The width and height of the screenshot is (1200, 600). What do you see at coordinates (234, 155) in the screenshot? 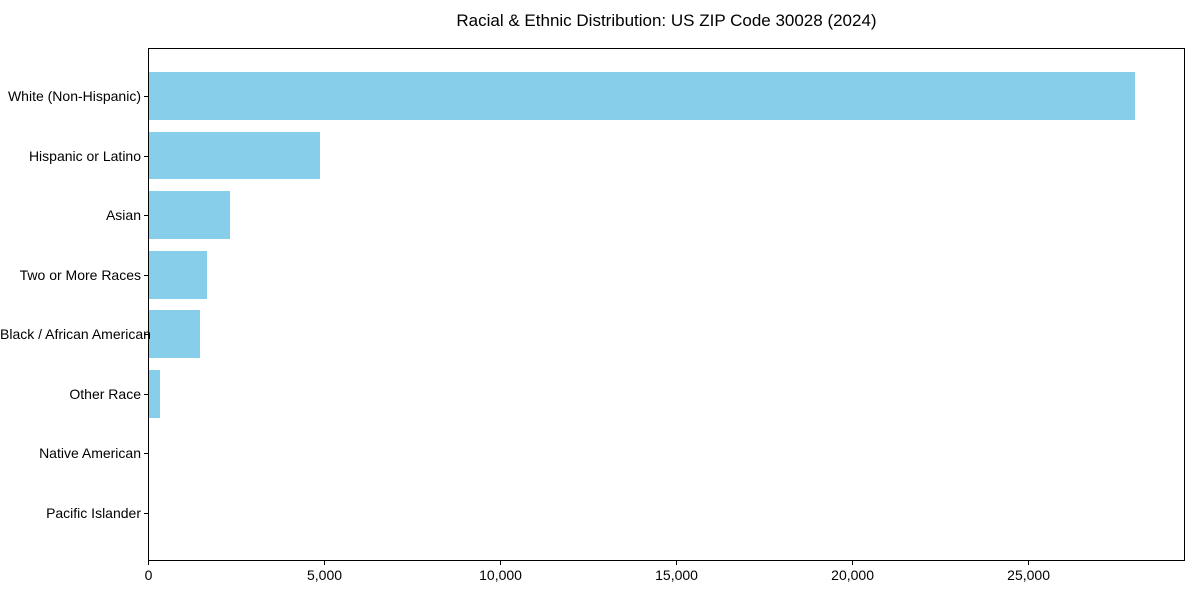
I see `bar-hispanic-or-latino` at bounding box center [234, 155].